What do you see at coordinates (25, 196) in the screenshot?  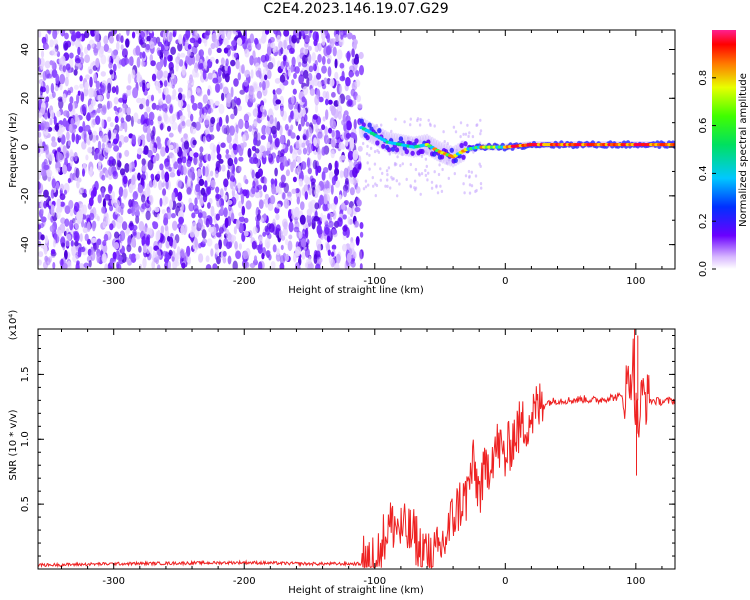 I see `spectrogram-y-tick-label: -20` at bounding box center [25, 196].